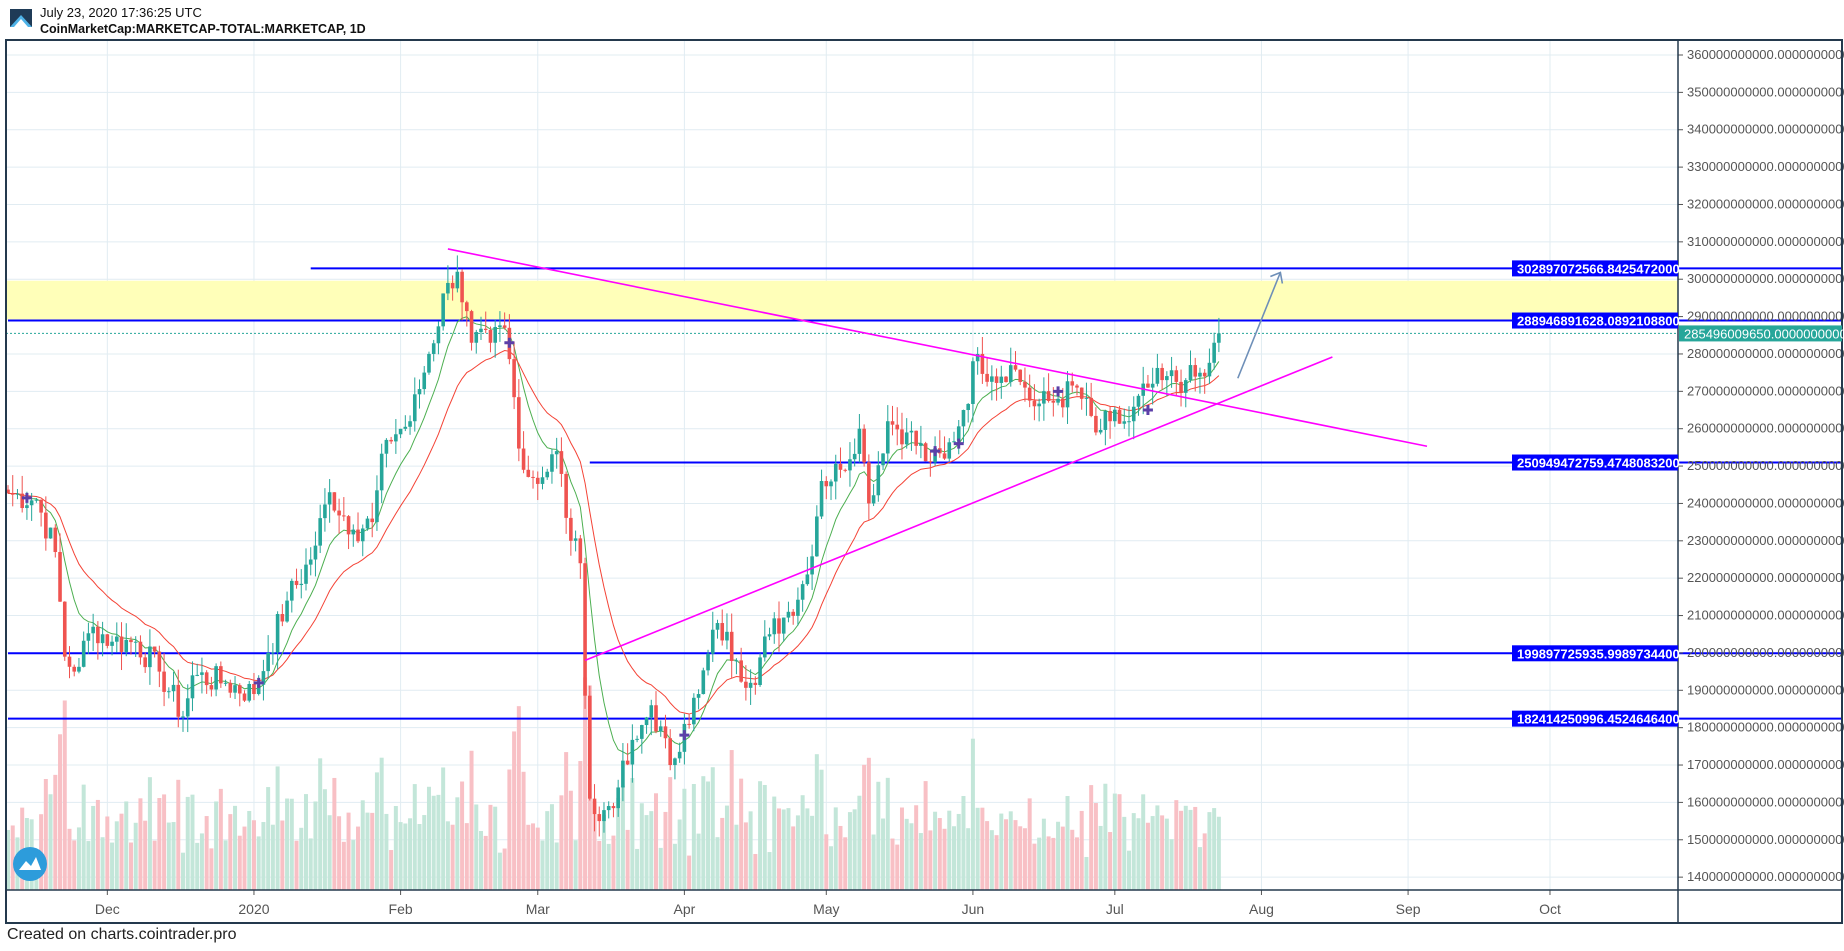 The height and width of the screenshot is (951, 1844). I want to click on y-tick-label: 230000000000.0000000000, so click(1765, 540).